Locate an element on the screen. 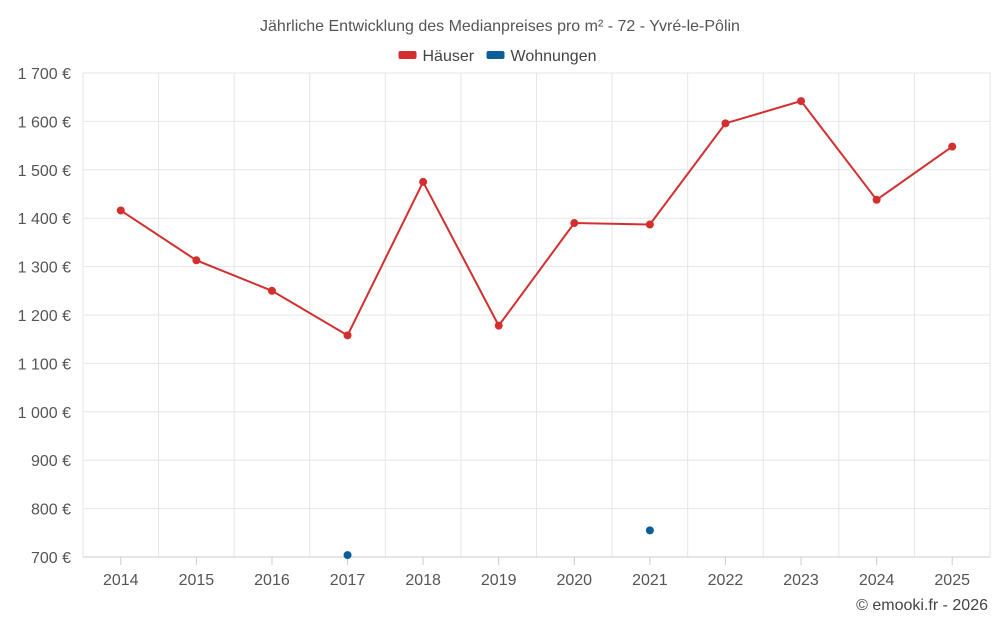 This screenshot has width=1000, height=625. x-tick-label: 2014 is located at coordinates (121, 580).